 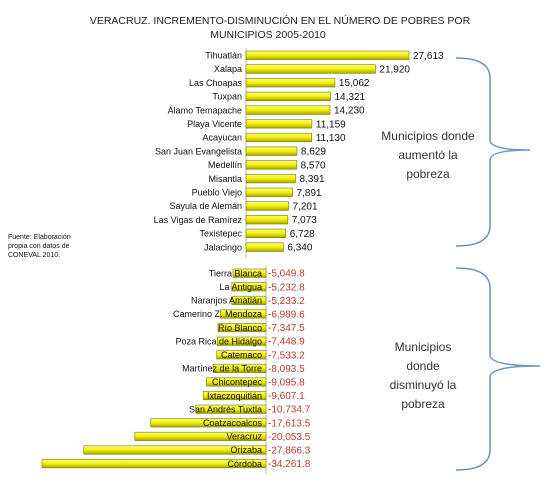 What do you see at coordinates (223, 247) in the screenshot?
I see `category-label-positive-14: Jalacingo` at bounding box center [223, 247].